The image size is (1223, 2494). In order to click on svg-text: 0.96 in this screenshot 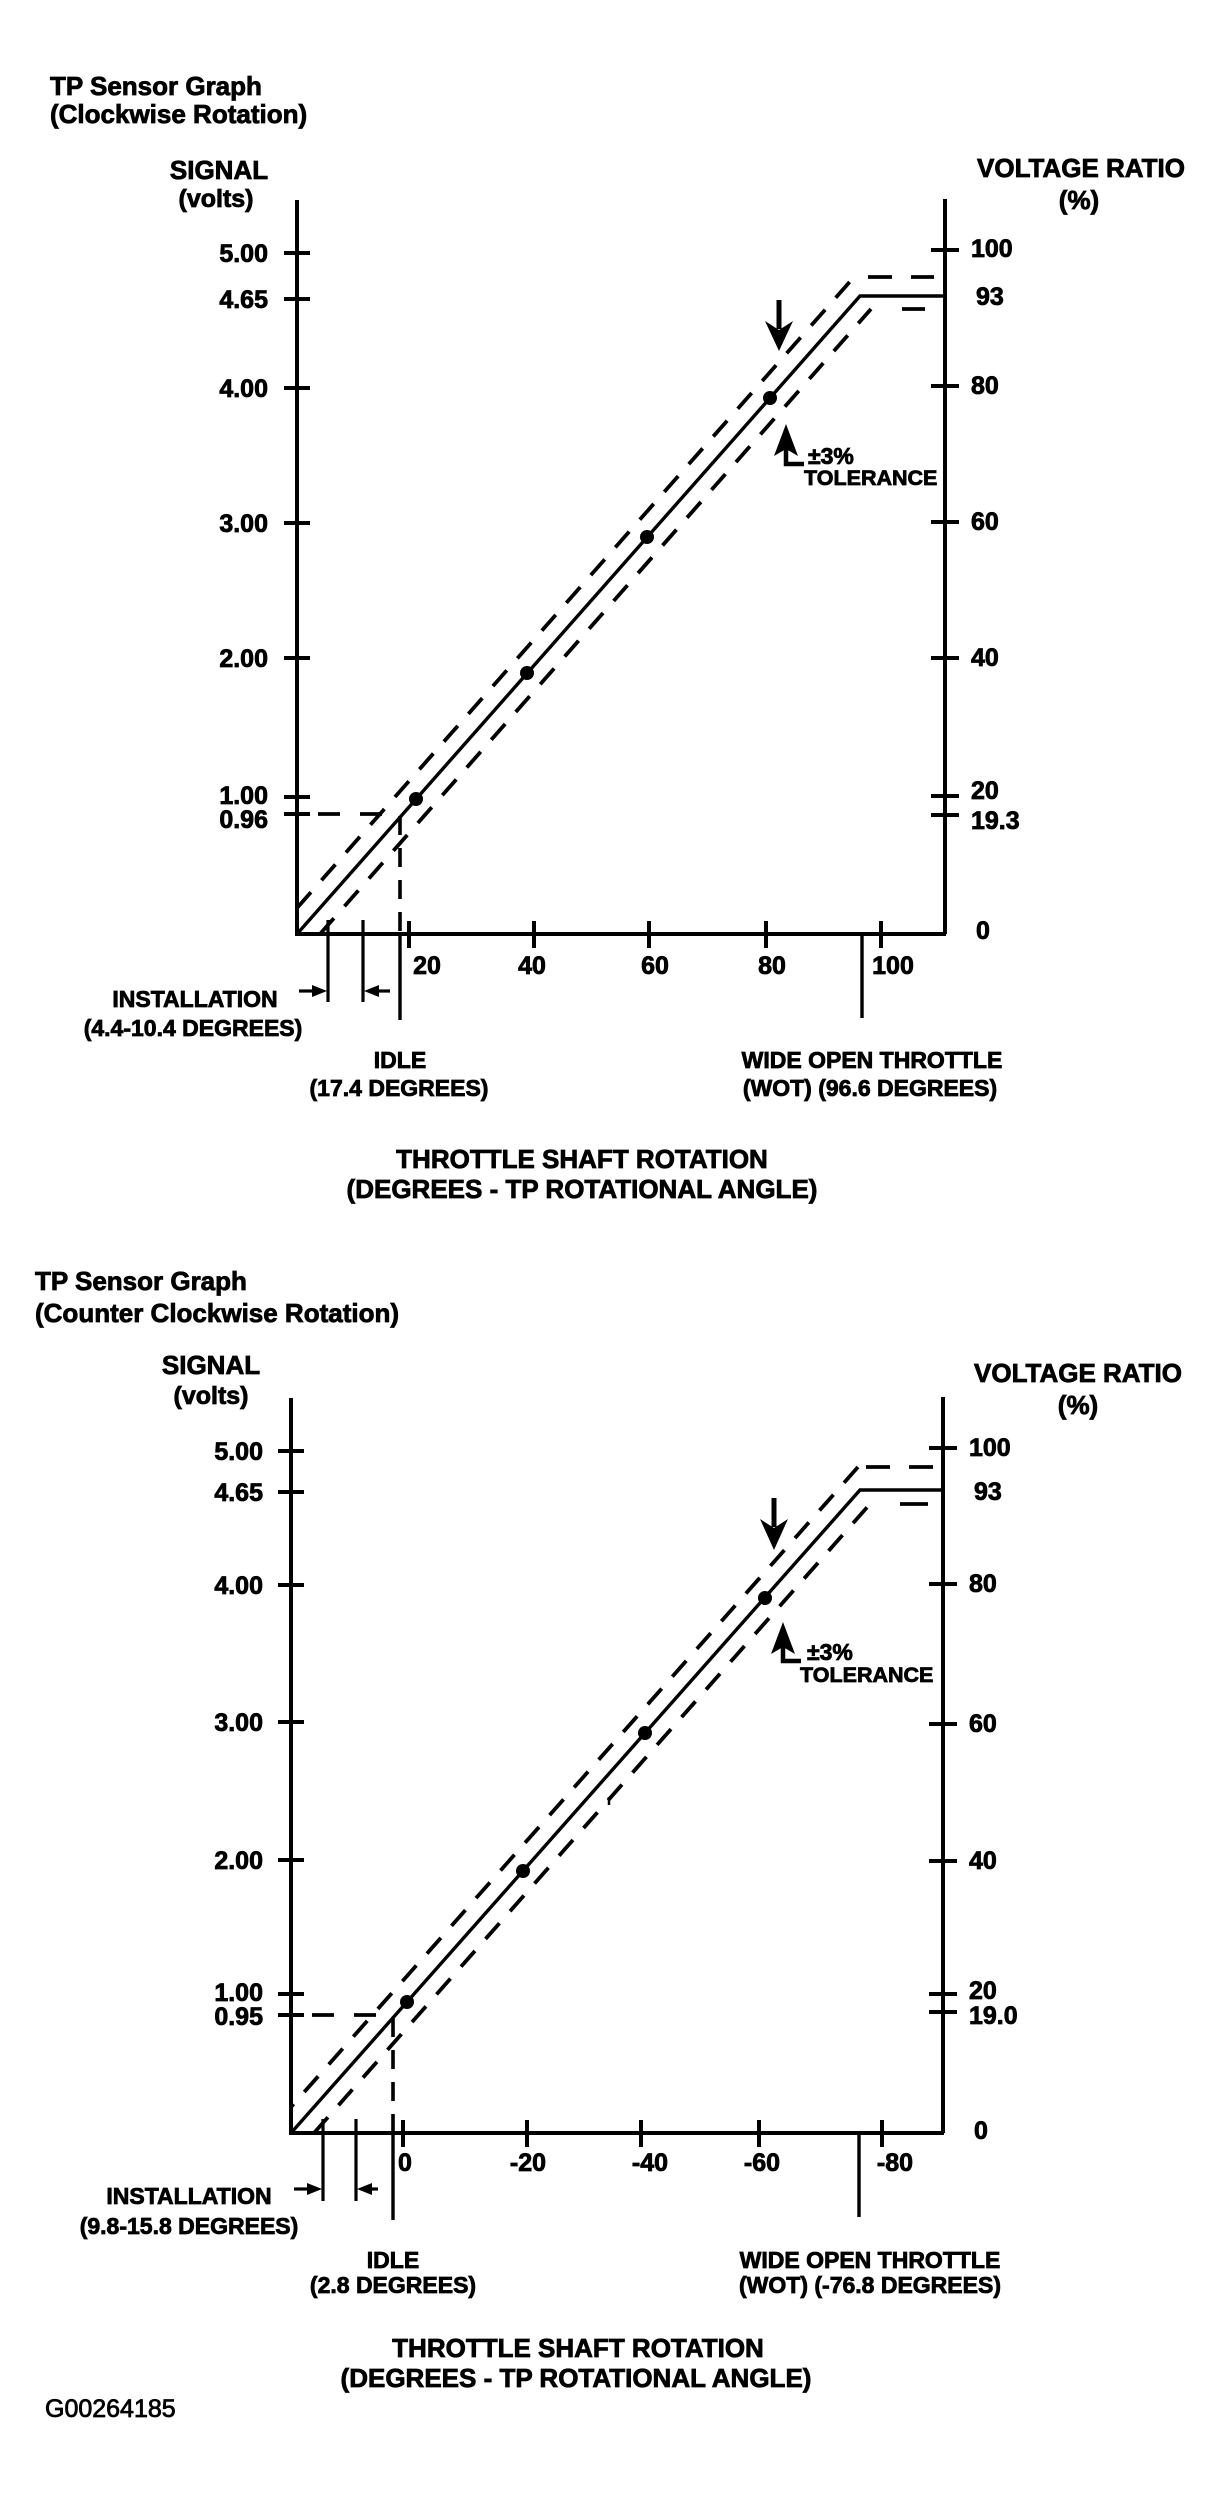, I will do `click(243, 820)`.